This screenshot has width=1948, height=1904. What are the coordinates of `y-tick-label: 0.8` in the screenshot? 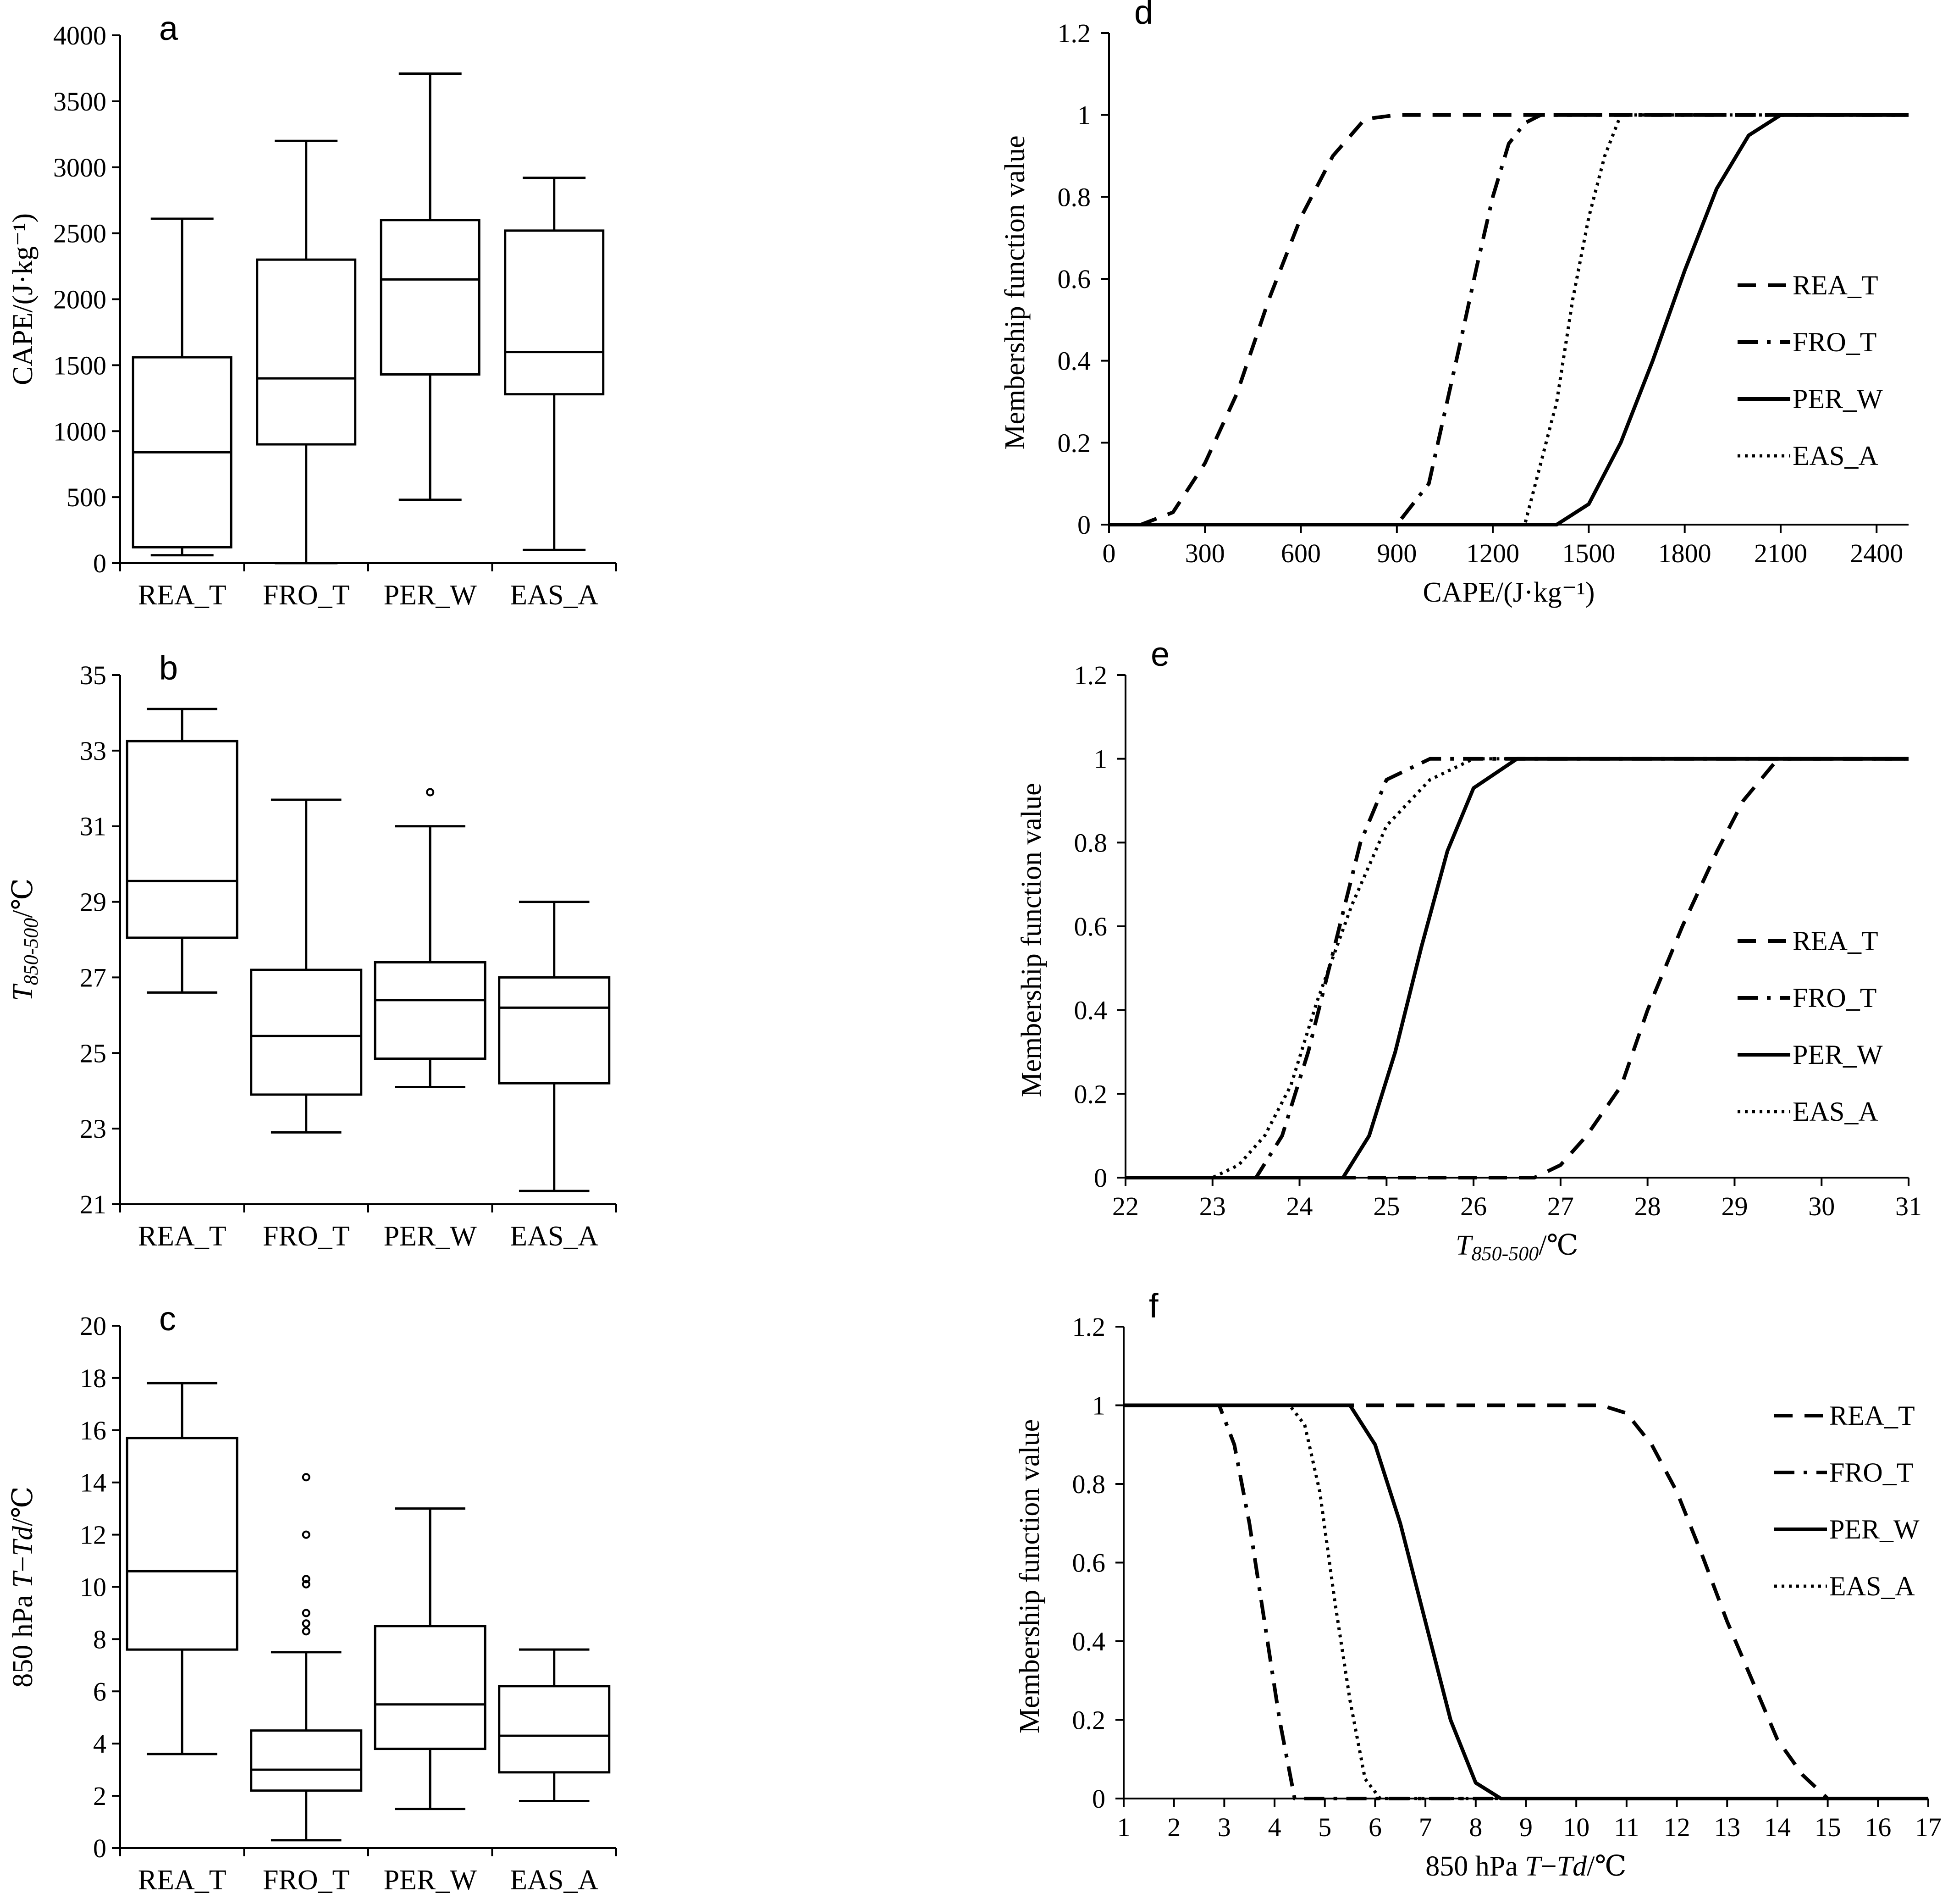 It's located at (1089, 1484).